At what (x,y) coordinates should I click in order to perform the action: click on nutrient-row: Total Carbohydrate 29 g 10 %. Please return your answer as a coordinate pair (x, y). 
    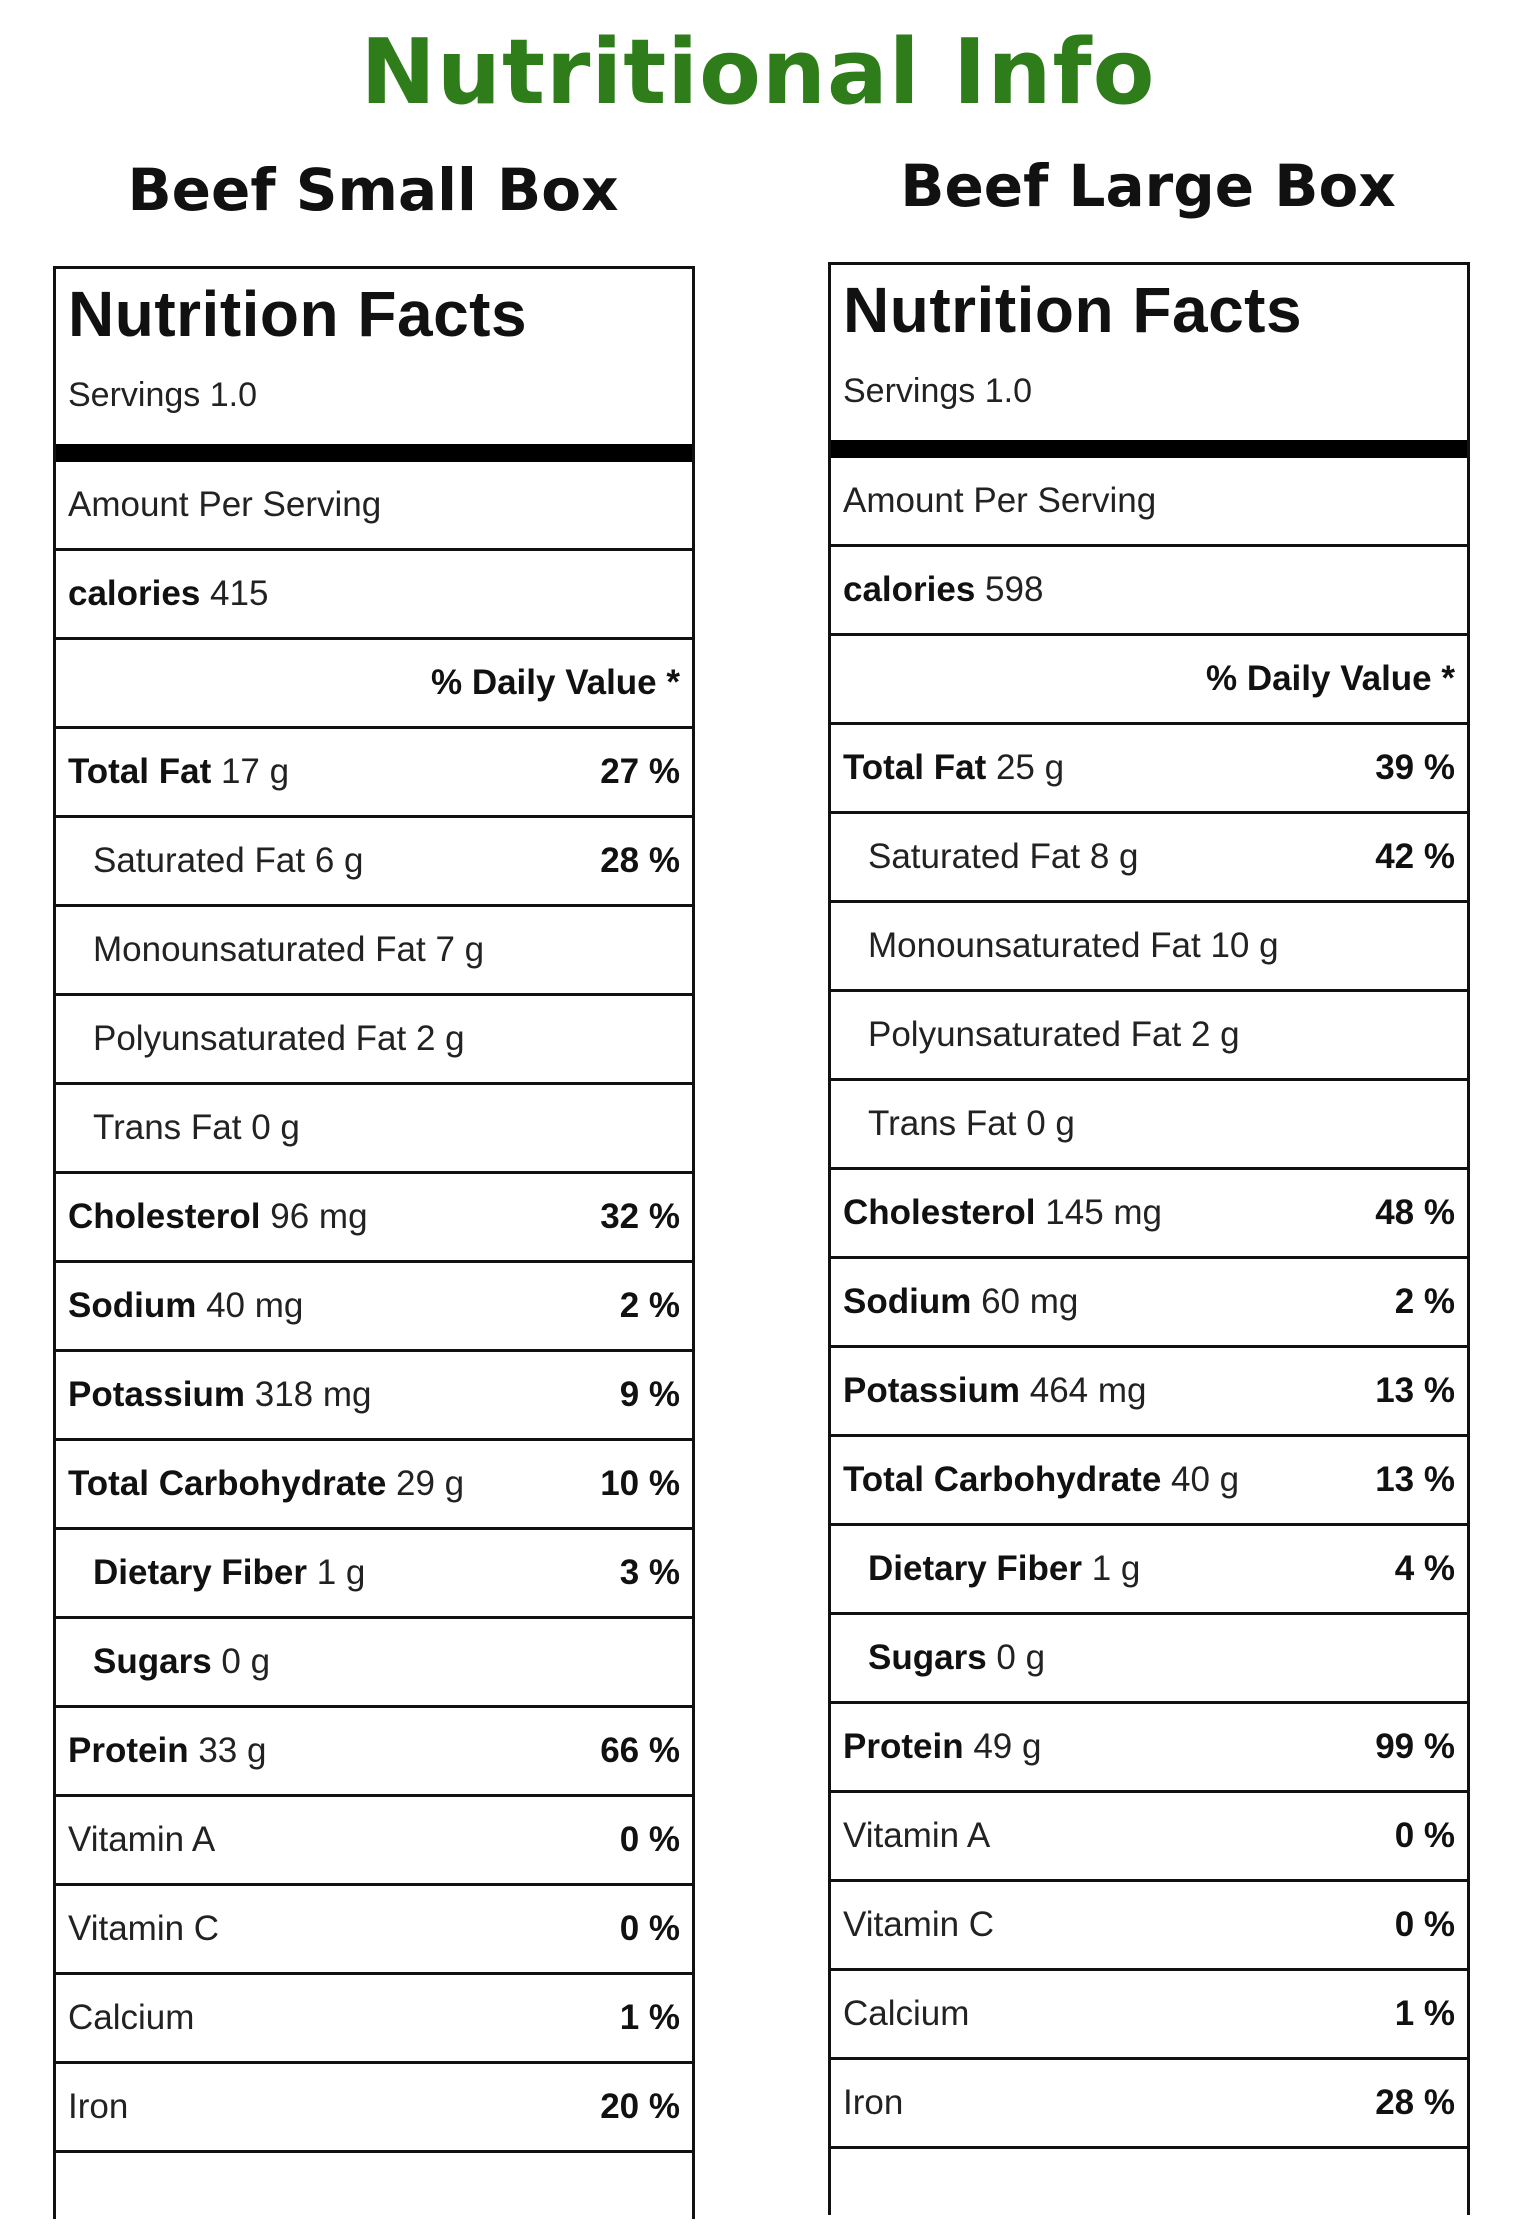
    Looking at the image, I should click on (374, 1485).